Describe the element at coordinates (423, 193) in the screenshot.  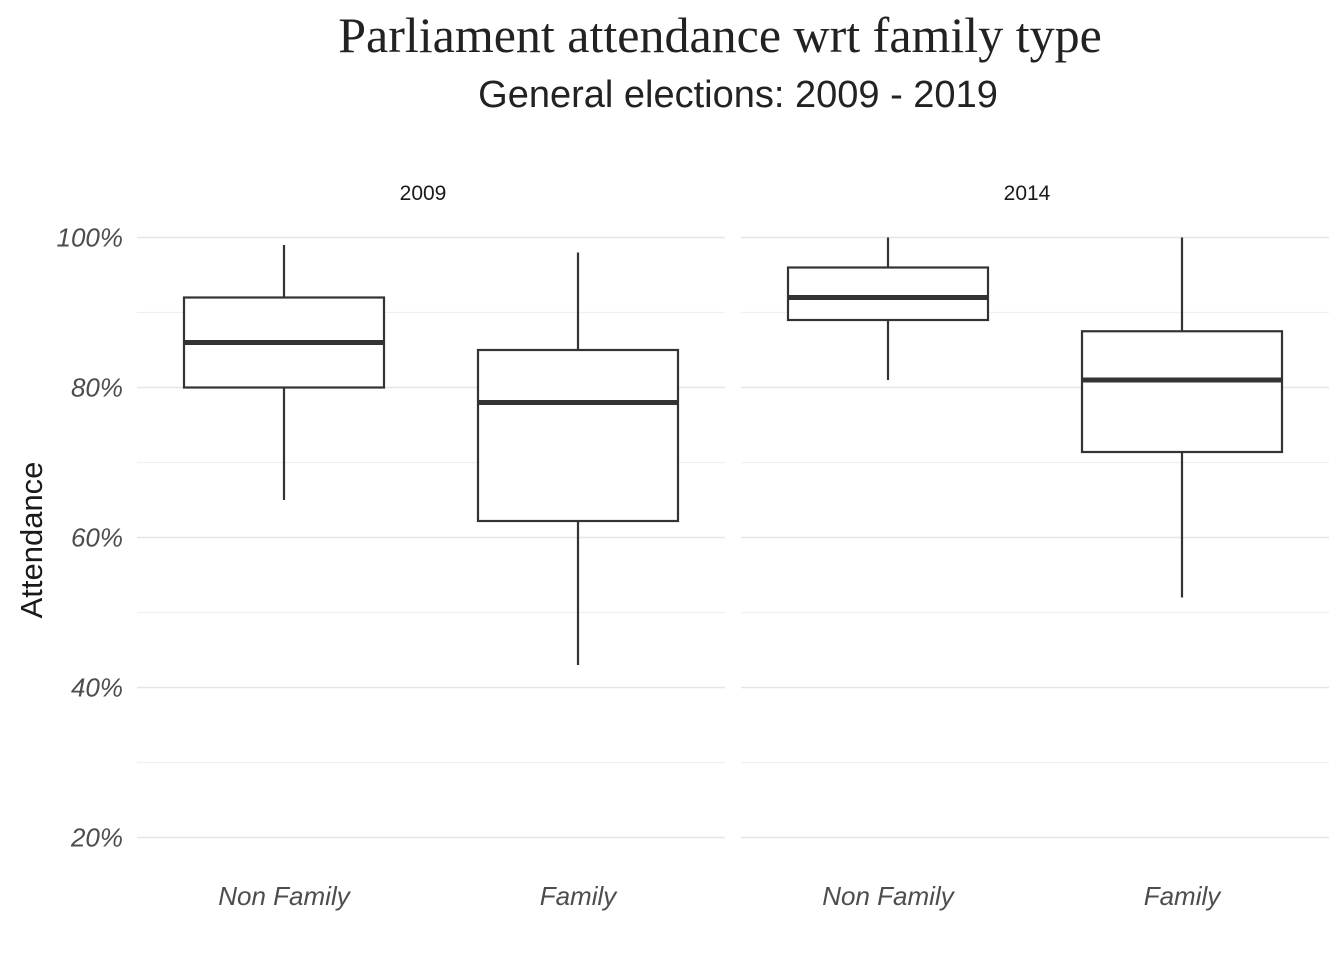
I see `facet-strip-label: 2009` at that location.